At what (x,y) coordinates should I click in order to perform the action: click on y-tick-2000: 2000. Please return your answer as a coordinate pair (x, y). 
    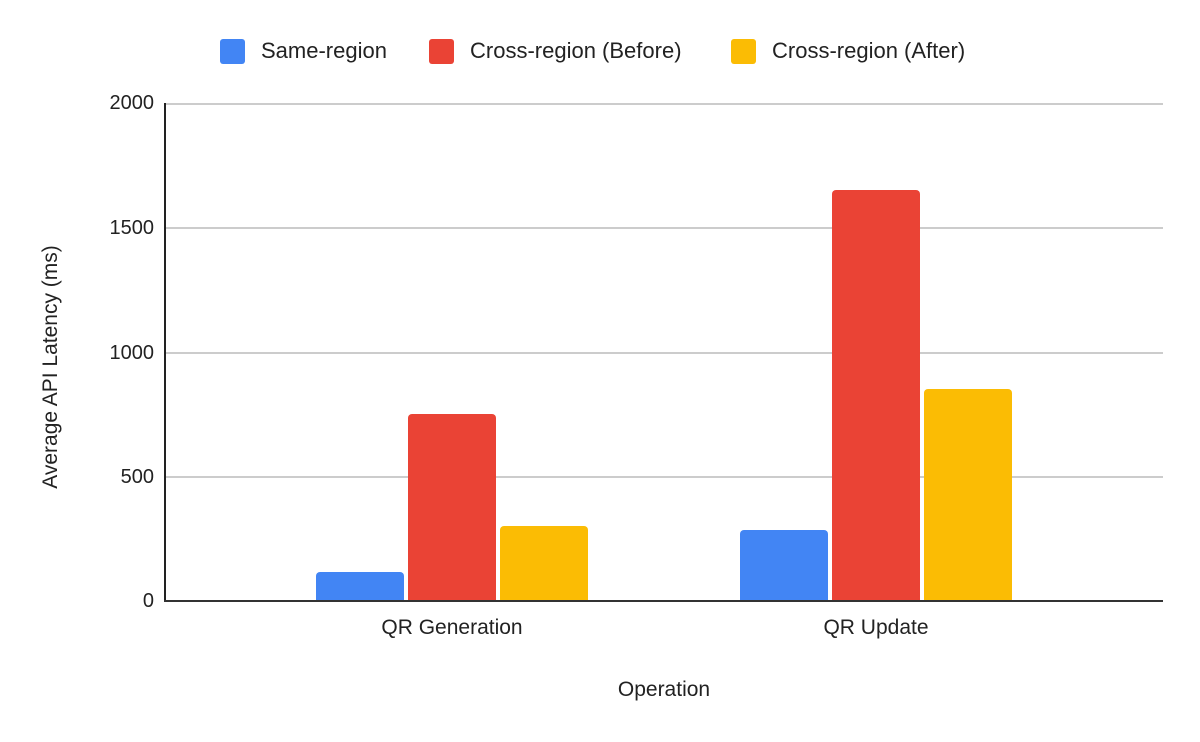
    Looking at the image, I should click on (132, 103).